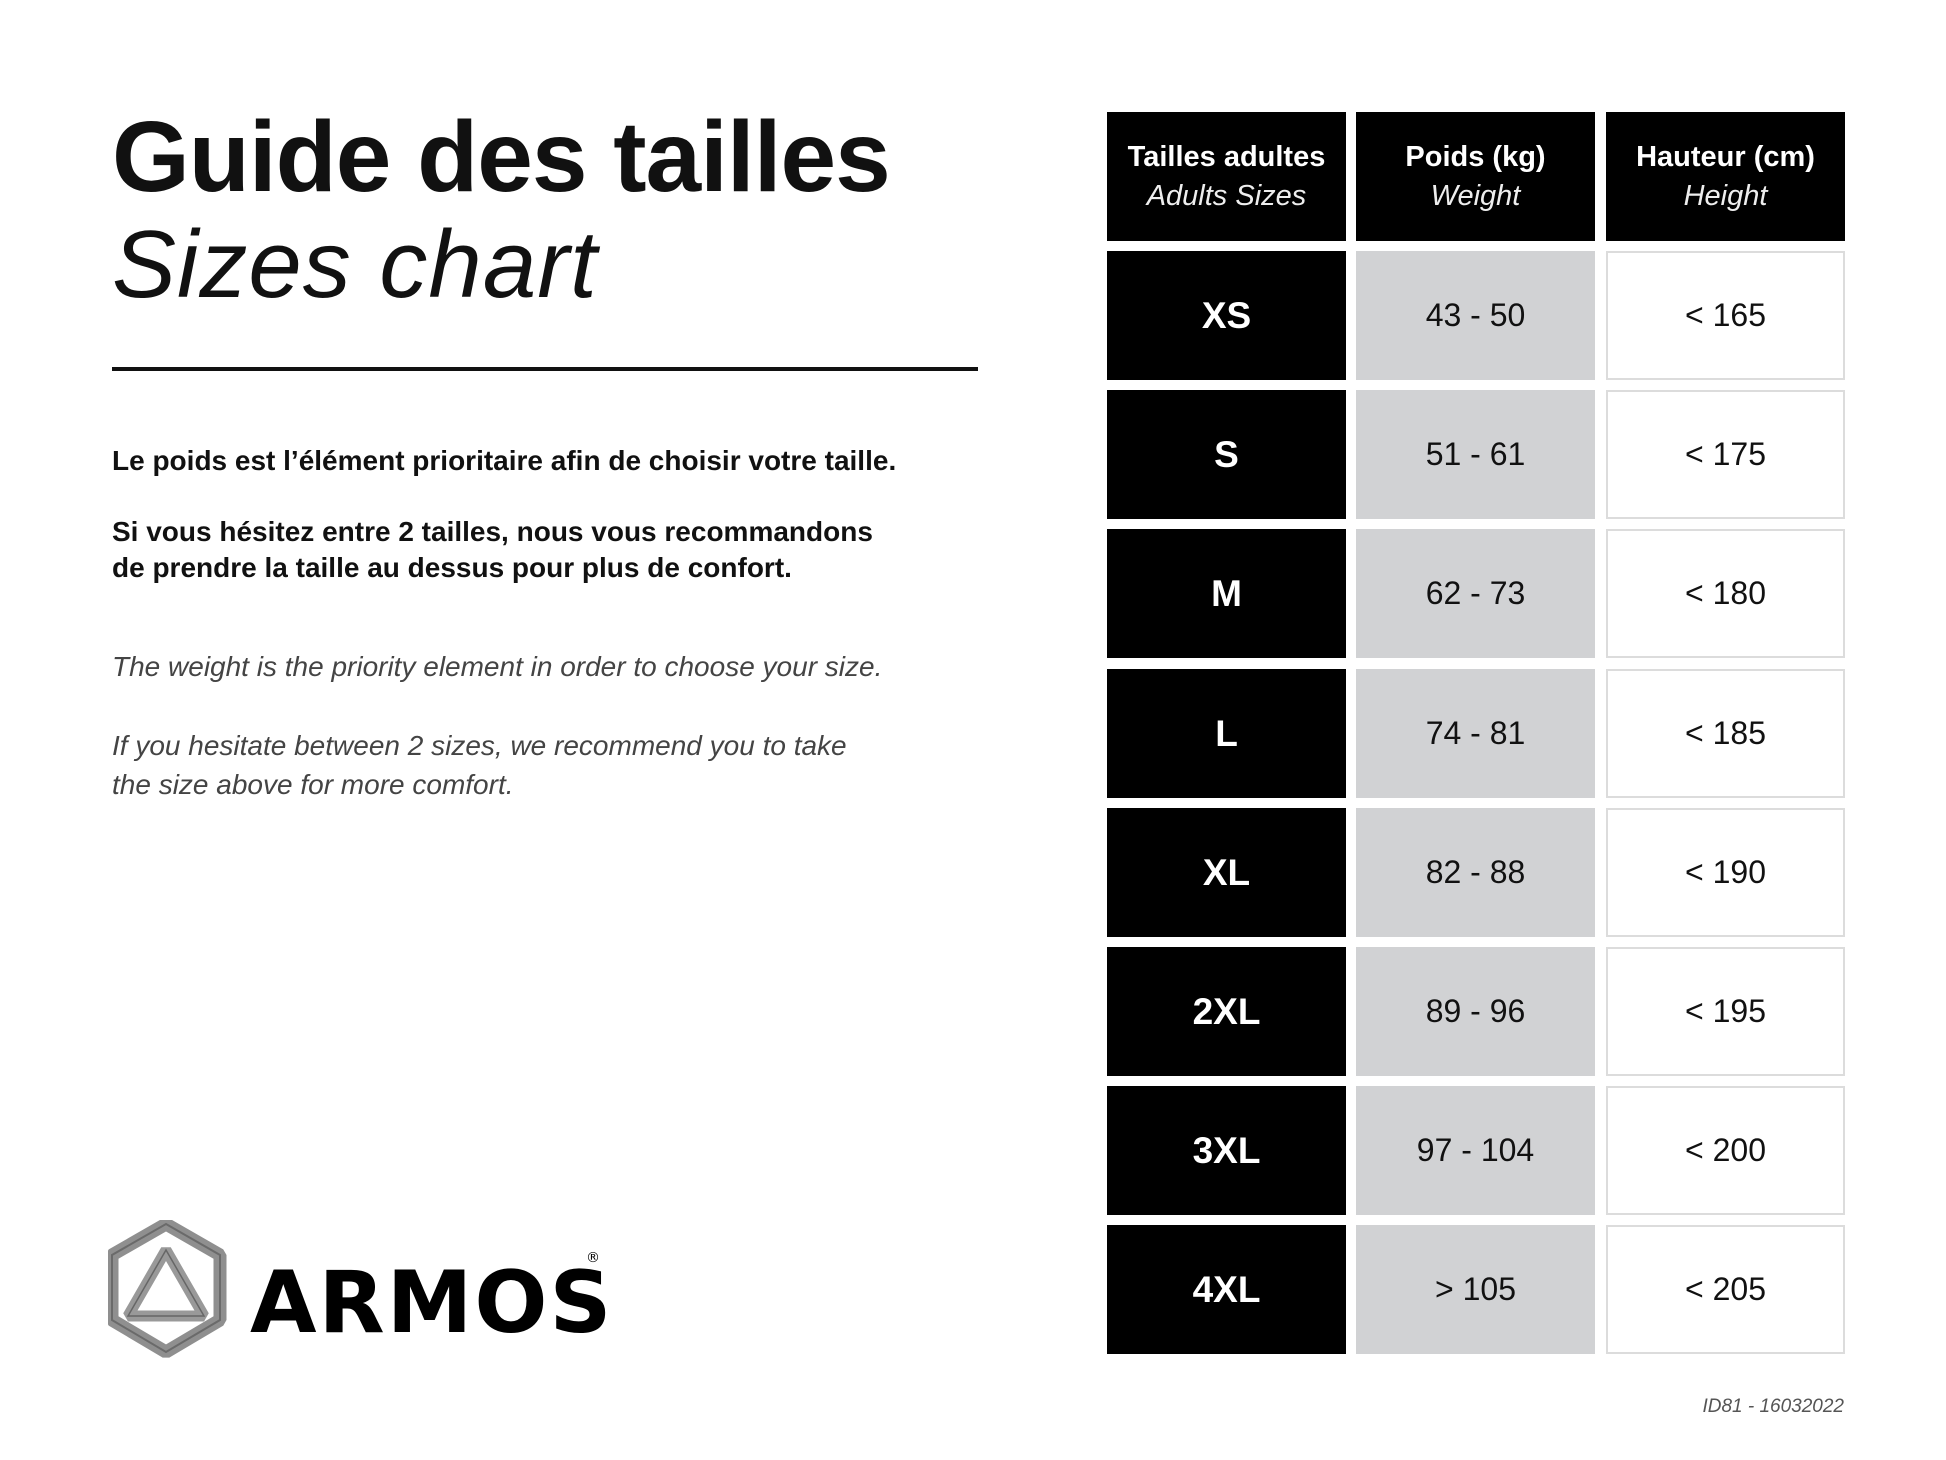 The image size is (1946, 1460). I want to click on size-cell: 2XL, so click(1226, 1011).